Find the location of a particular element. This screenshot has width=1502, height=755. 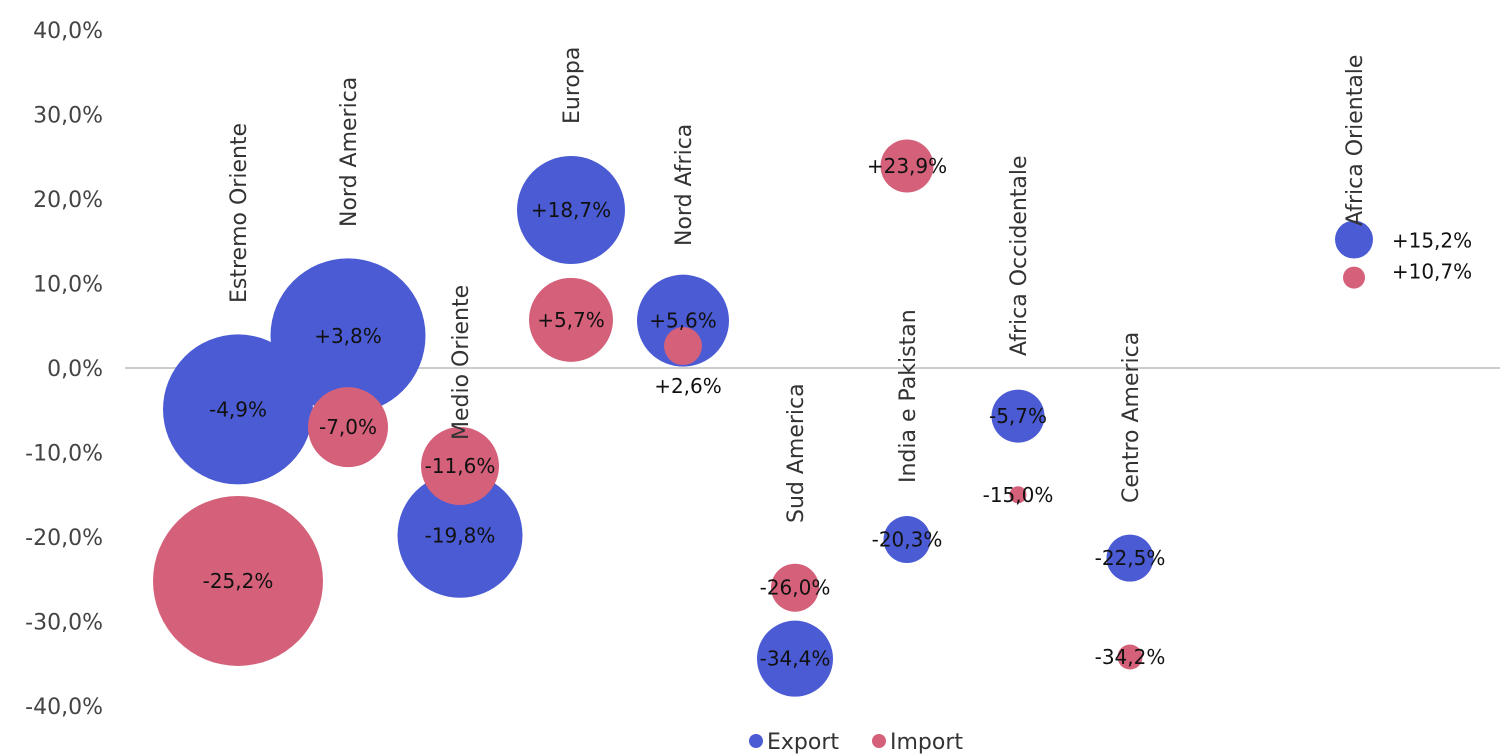

region-label: Nord America is located at coordinates (349, 152).